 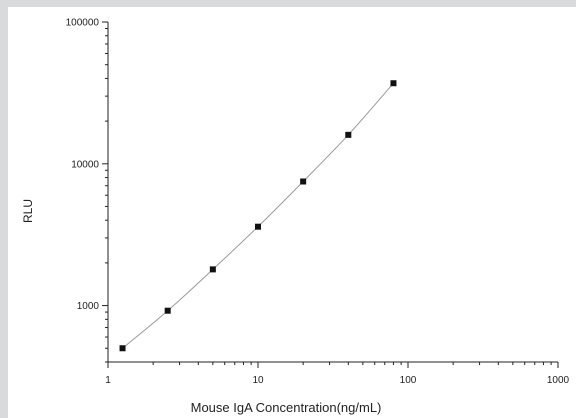 What do you see at coordinates (408, 380) in the screenshot?
I see `x-tick-label: 100` at bounding box center [408, 380].